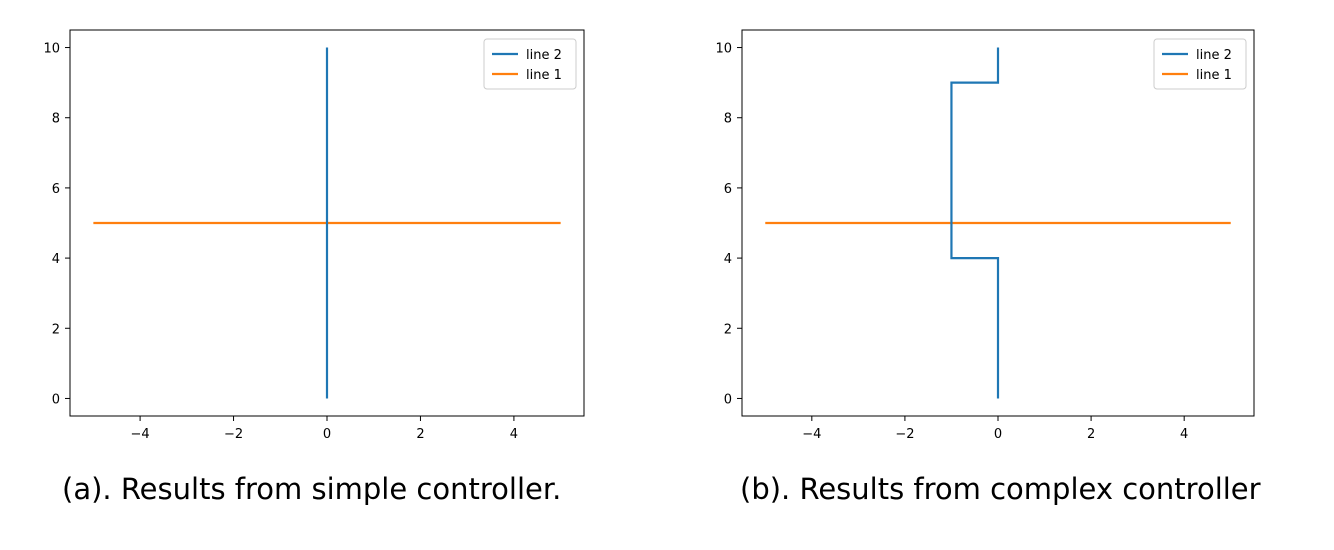 The height and width of the screenshot is (550, 1334). Describe the element at coordinates (1000, 489) in the screenshot. I see `caption-b: (b). Results from complex controller` at that location.